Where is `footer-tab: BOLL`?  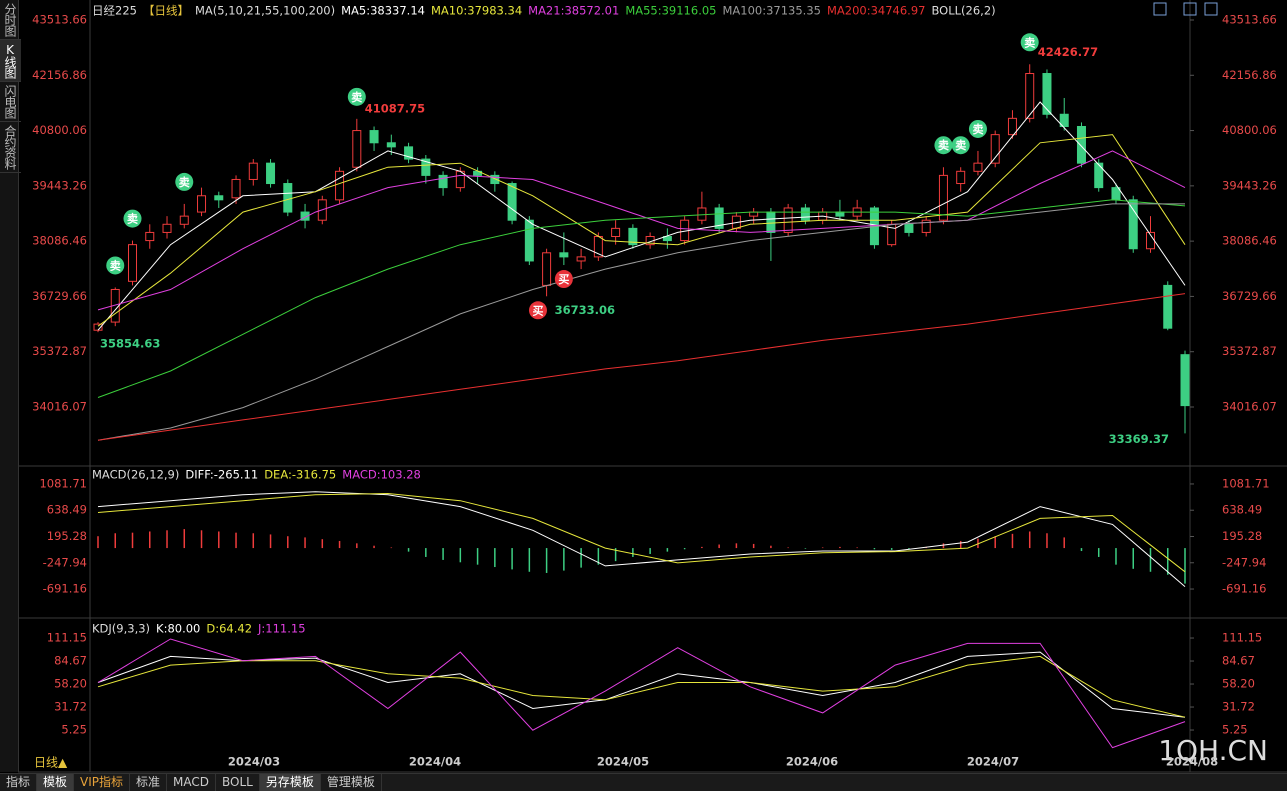
footer-tab: BOLL is located at coordinates (238, 782).